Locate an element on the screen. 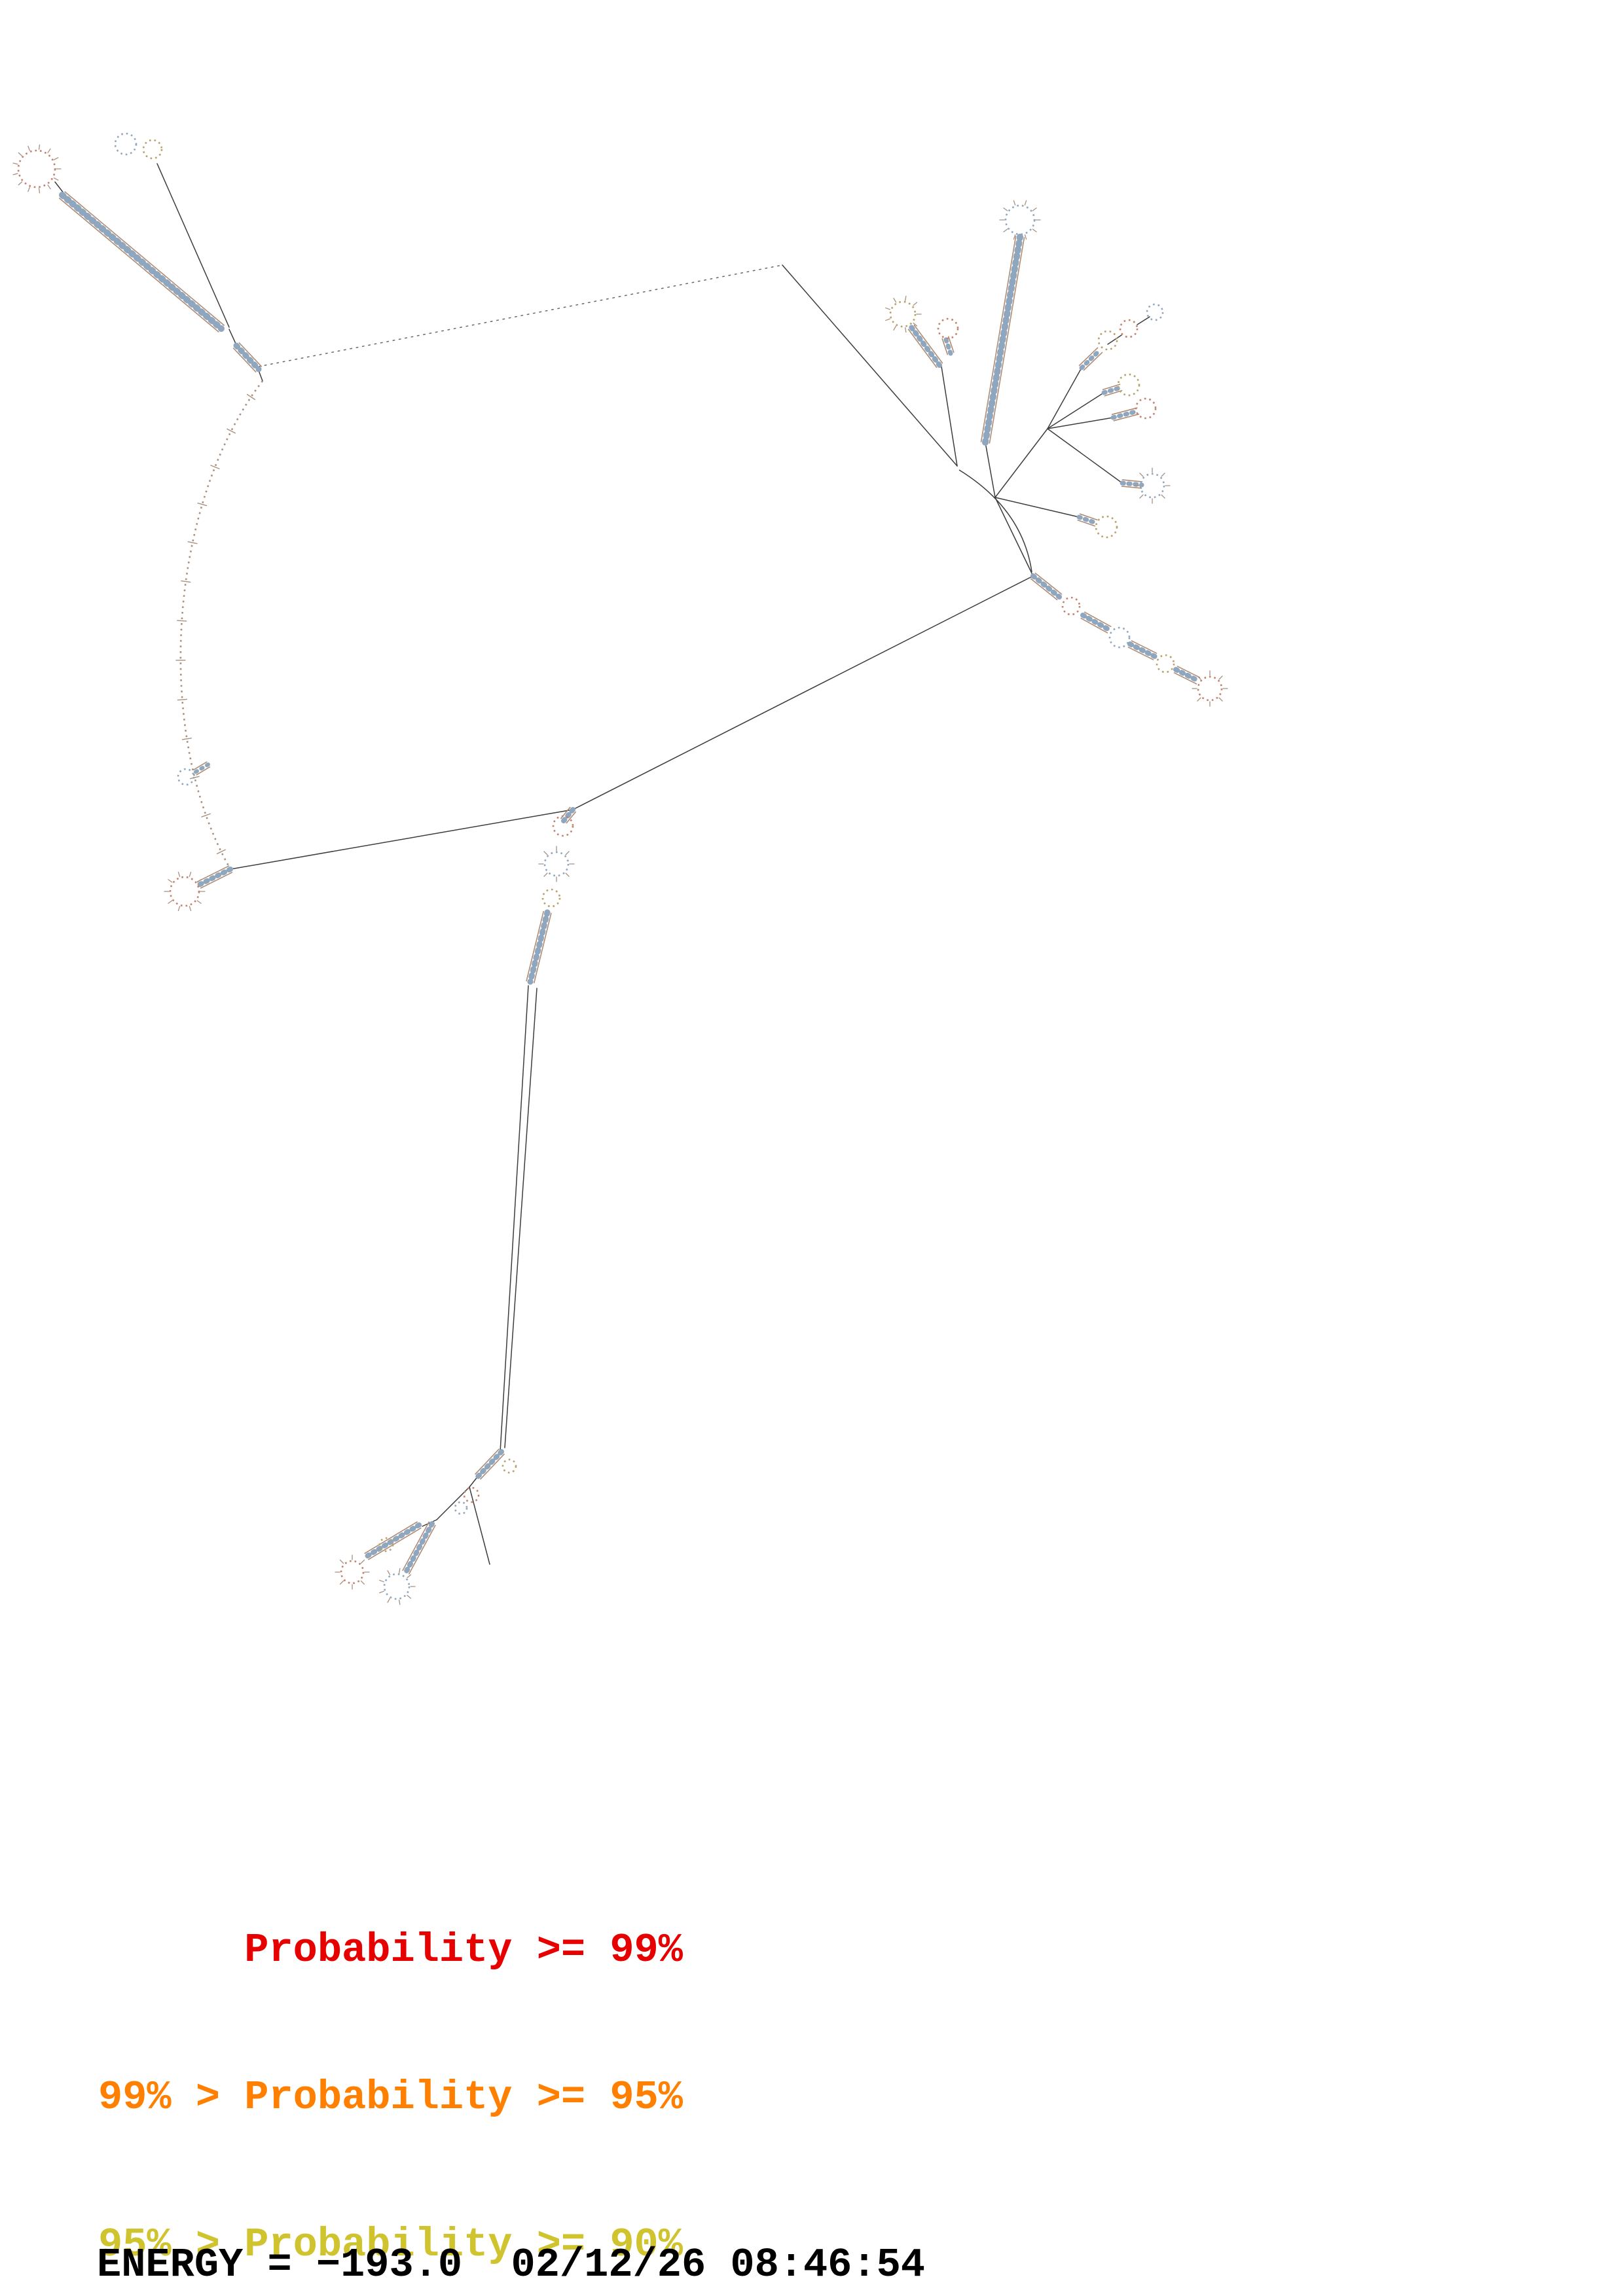 This screenshot has height=2296, width=1623. legend-item-prob-90-95: 95% > Probability >= 90% is located at coordinates (390, 2244).